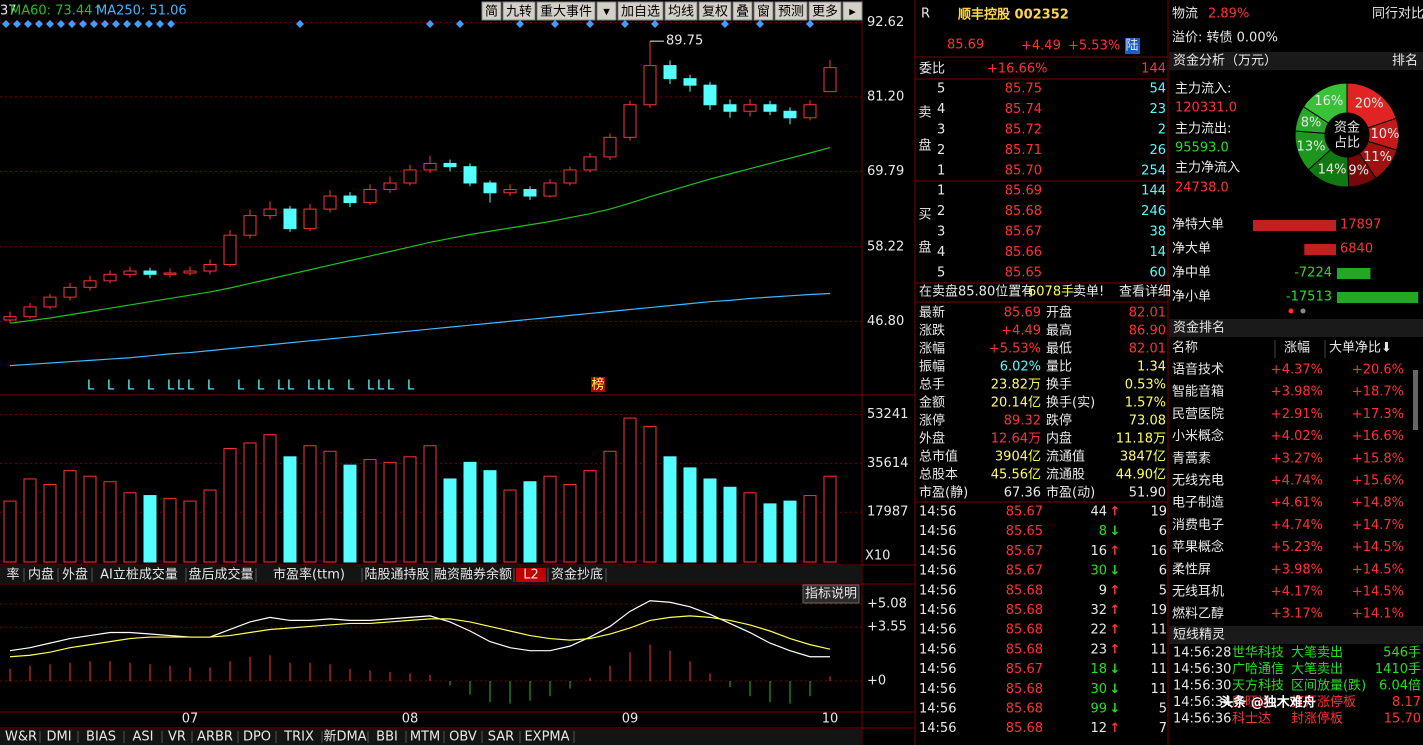 Image resolution: width=1423 pixels, height=745 pixels. Describe the element at coordinates (1385, 134) in the screenshot. I see `segment-label: 10%` at that location.